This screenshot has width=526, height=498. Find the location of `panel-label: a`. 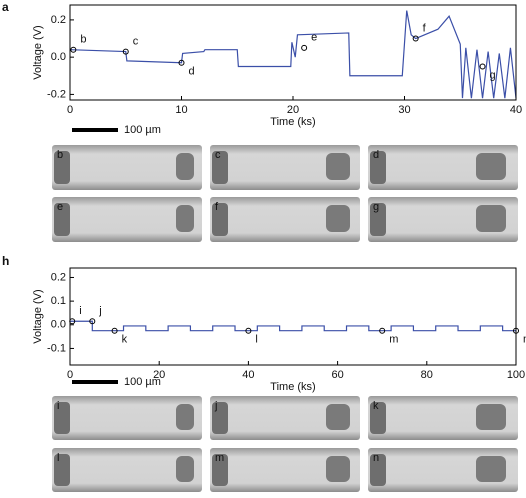

panel-label: a is located at coordinates (5, 7).